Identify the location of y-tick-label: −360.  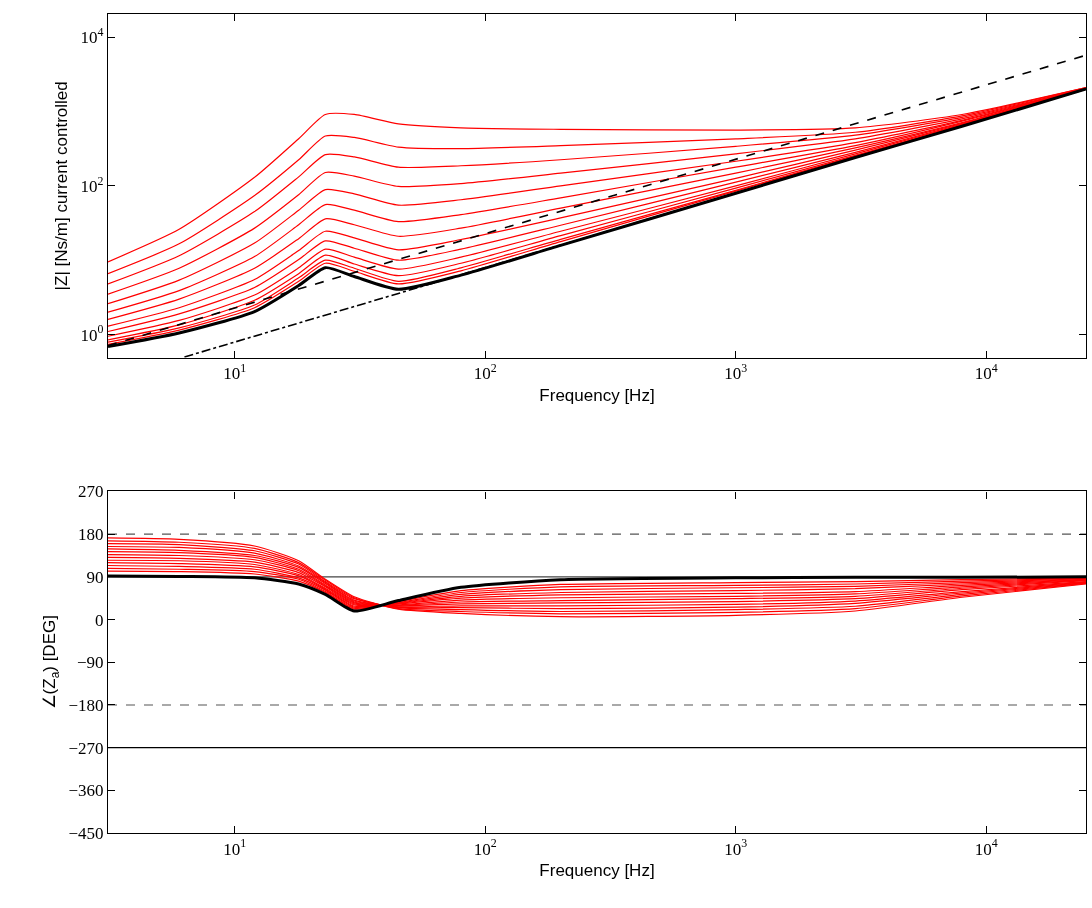
(86, 791).